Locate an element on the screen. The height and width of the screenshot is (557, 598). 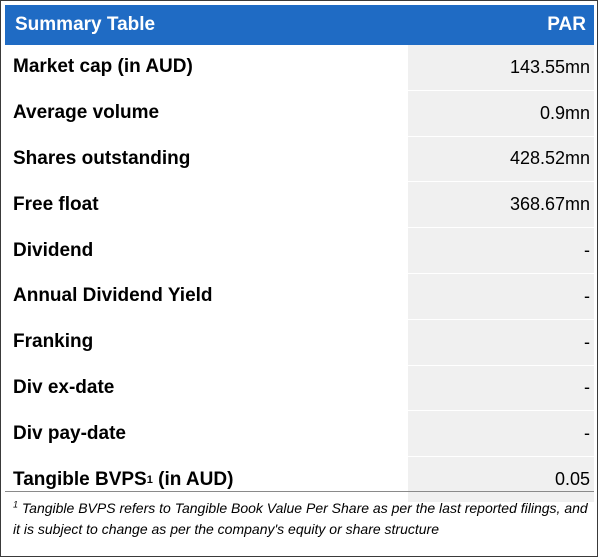
table-title: Summary Table is located at coordinates (85, 24).